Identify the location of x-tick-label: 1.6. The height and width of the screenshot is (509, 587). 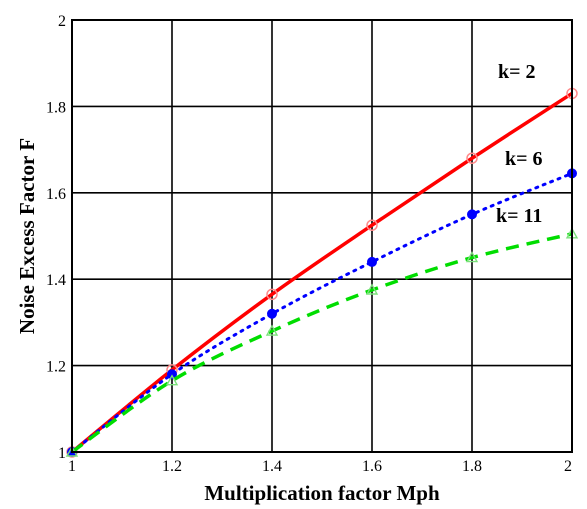
(372, 466).